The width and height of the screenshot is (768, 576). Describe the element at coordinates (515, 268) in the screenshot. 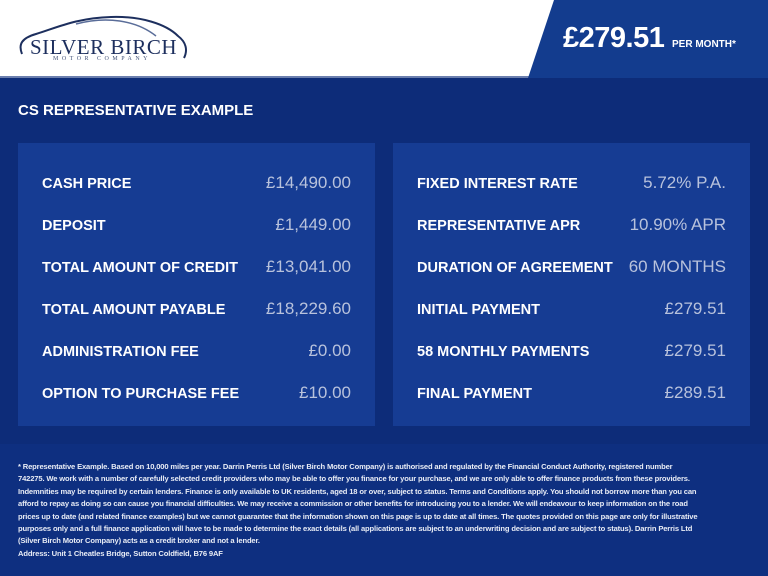

I see `row-label: DURATION OF AGREEMENT` at that location.